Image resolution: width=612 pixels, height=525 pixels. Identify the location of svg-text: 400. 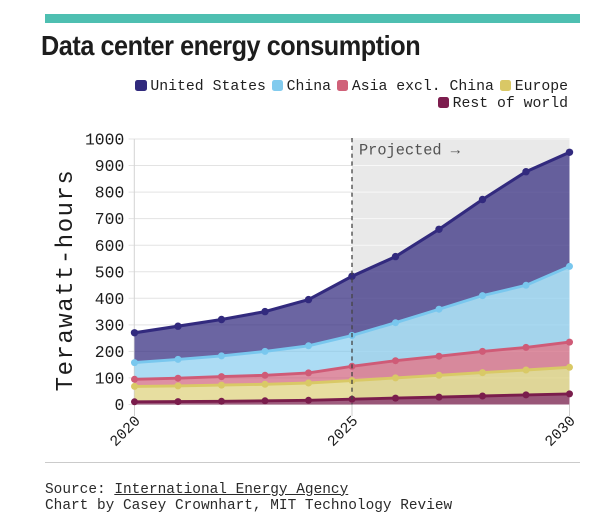
(110, 299).